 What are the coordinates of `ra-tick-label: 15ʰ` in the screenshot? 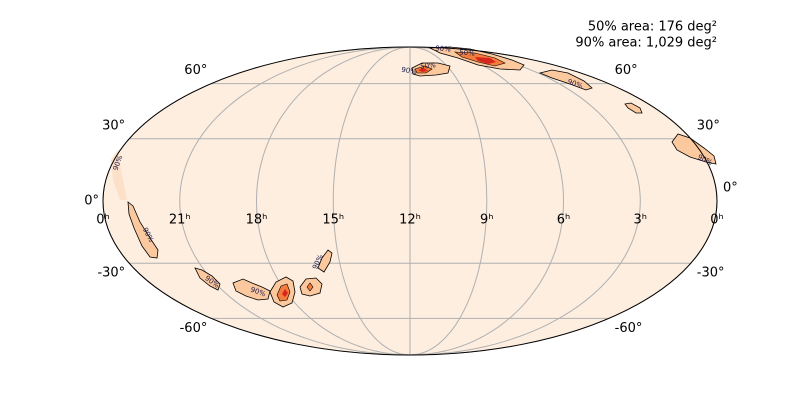 It's located at (333, 220).